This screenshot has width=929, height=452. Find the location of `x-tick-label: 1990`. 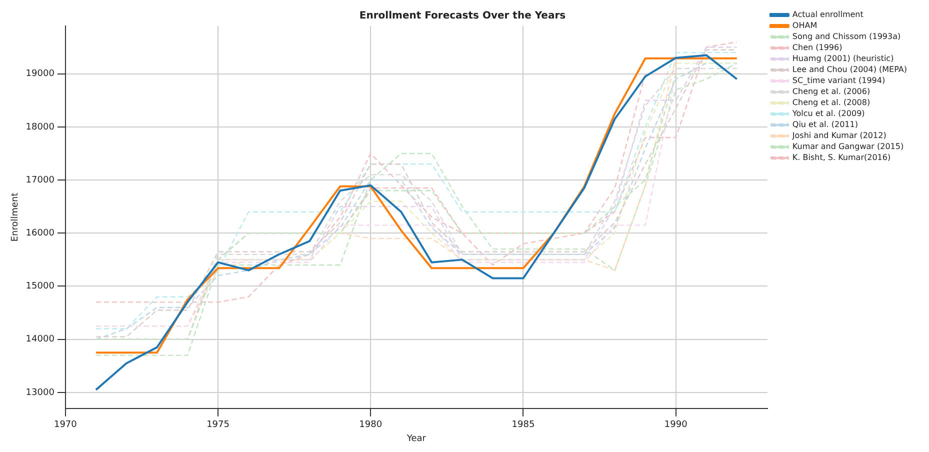

x-tick-label: 1990 is located at coordinates (676, 425).